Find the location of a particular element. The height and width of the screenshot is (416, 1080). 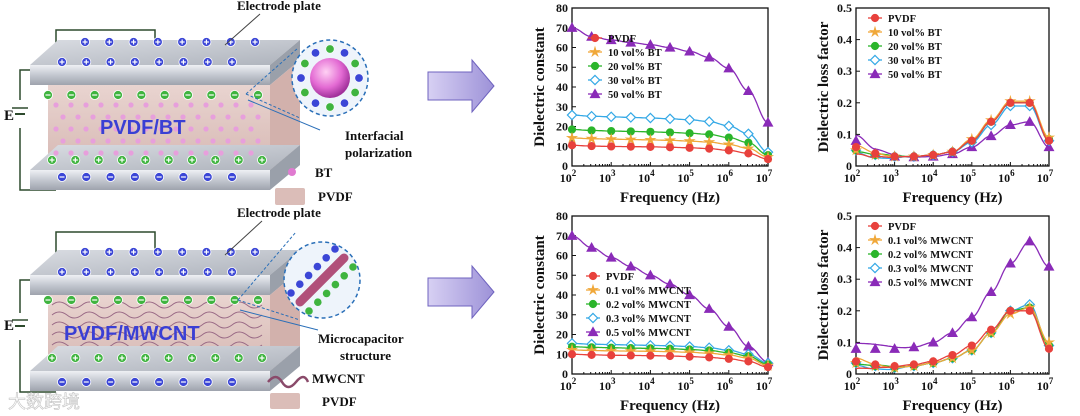

callout-line is located at coordinates (242, 29).